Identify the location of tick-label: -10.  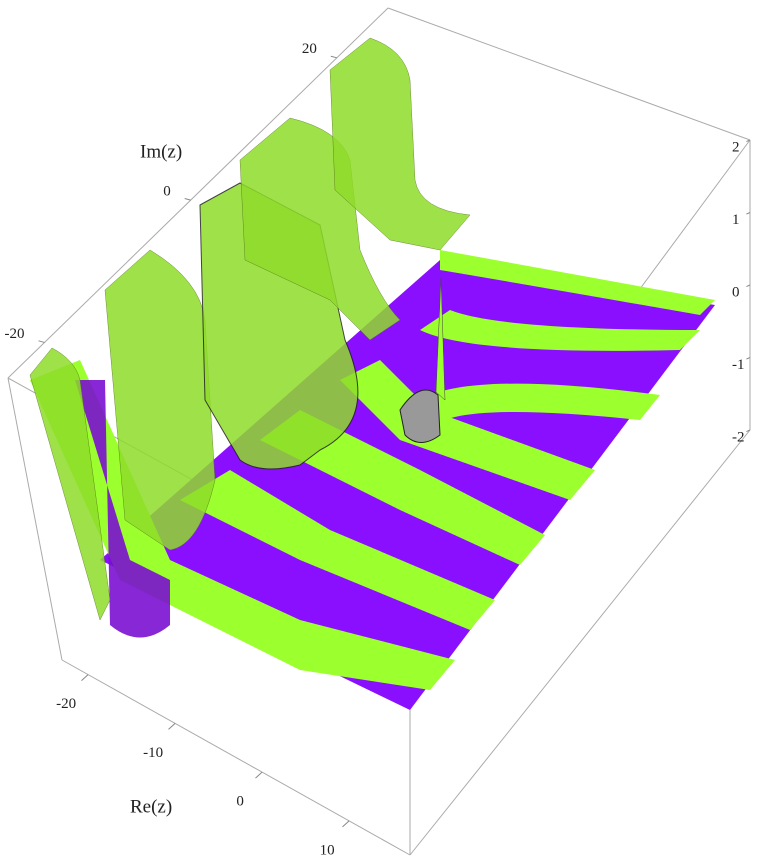
(153, 753).